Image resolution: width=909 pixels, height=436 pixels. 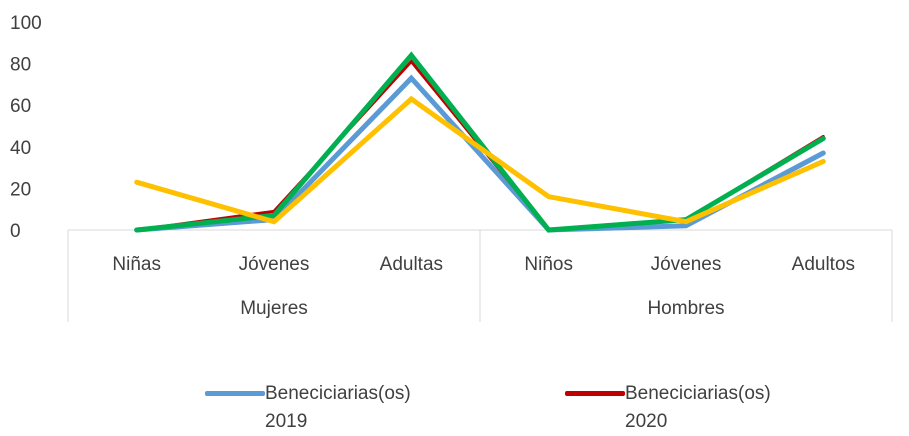 I want to click on y-tick-label: 0, so click(x=15, y=231).